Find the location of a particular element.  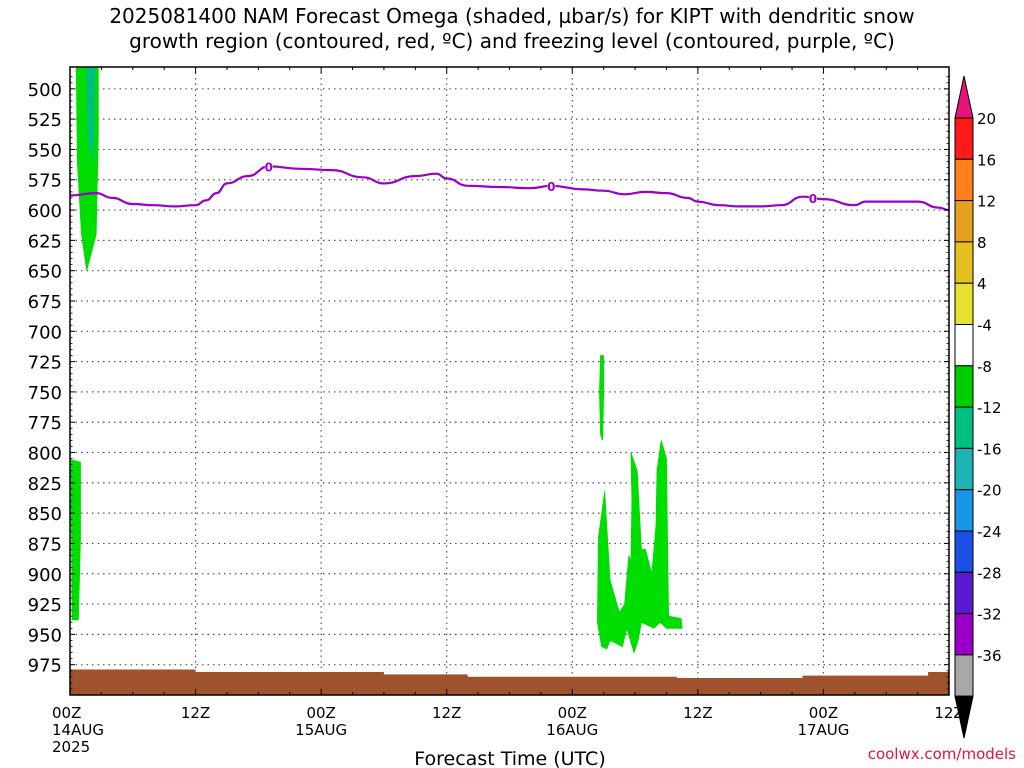

colorbar: 20 16 12 8 4 -4 -8 -12 -16 -20 -24 -28 -32 -36 is located at coordinates (978, 407).